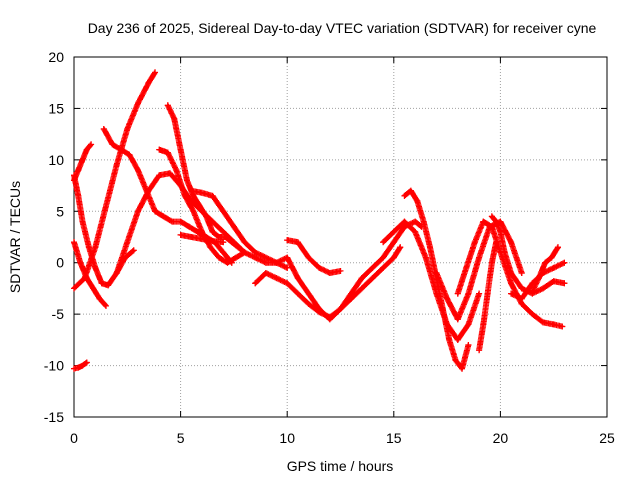 The height and width of the screenshot is (480, 640). I want to click on x-tick-label: 25, so click(607, 438).